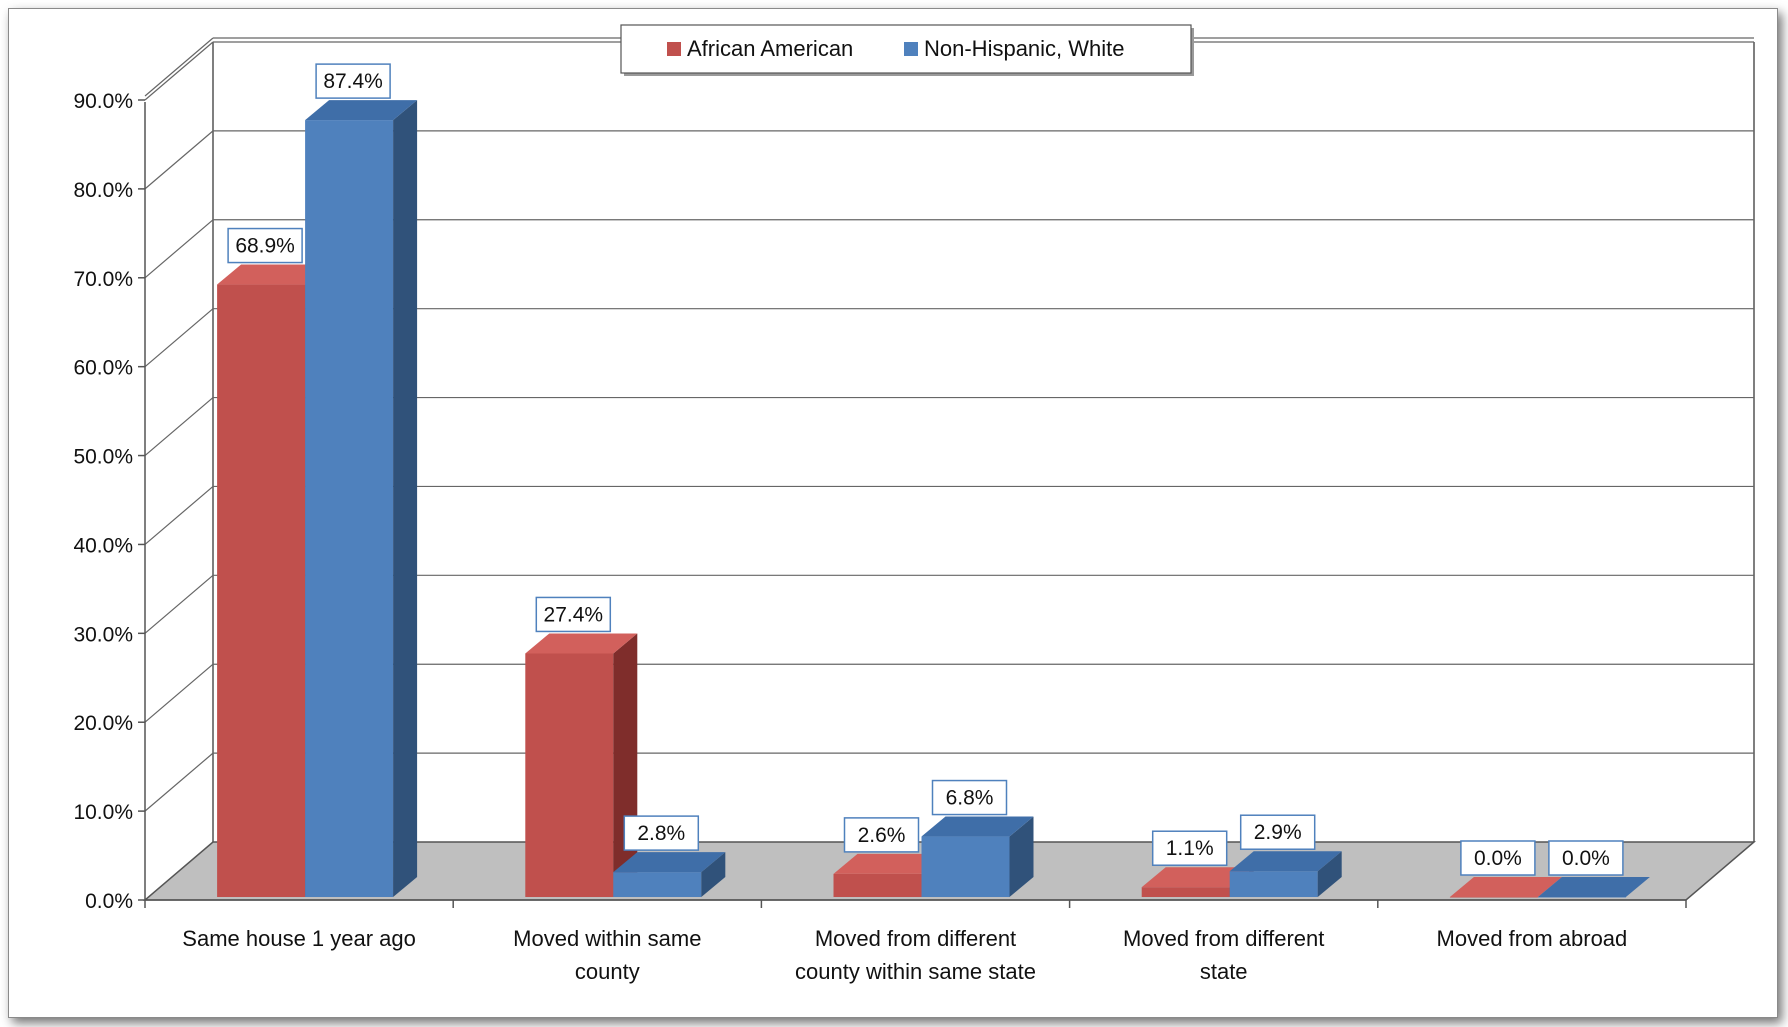 This screenshot has width=1788, height=1027. I want to click on y-tick-label: 60.0%, so click(103, 368).